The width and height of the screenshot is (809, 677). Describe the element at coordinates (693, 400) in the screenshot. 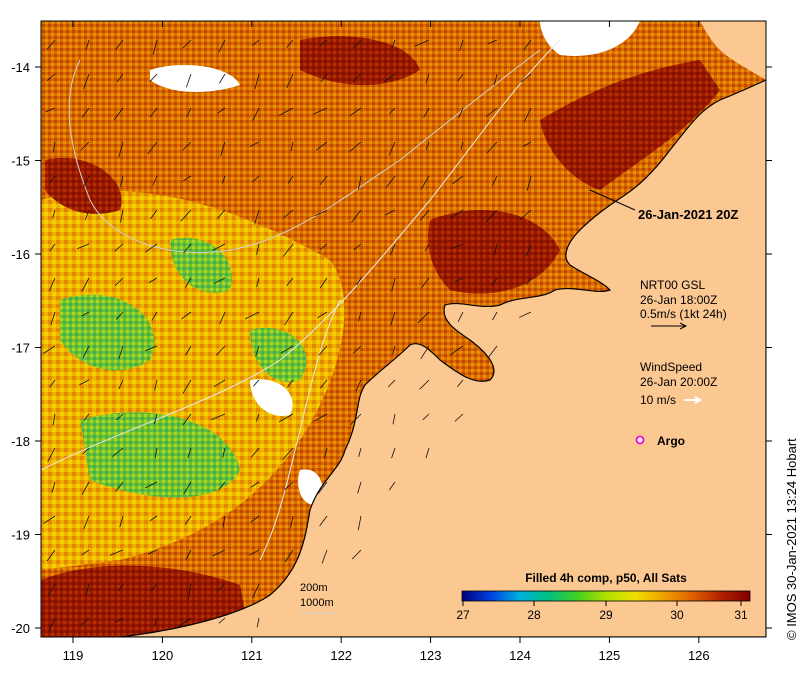

I see `wind-scale-arrow` at that location.